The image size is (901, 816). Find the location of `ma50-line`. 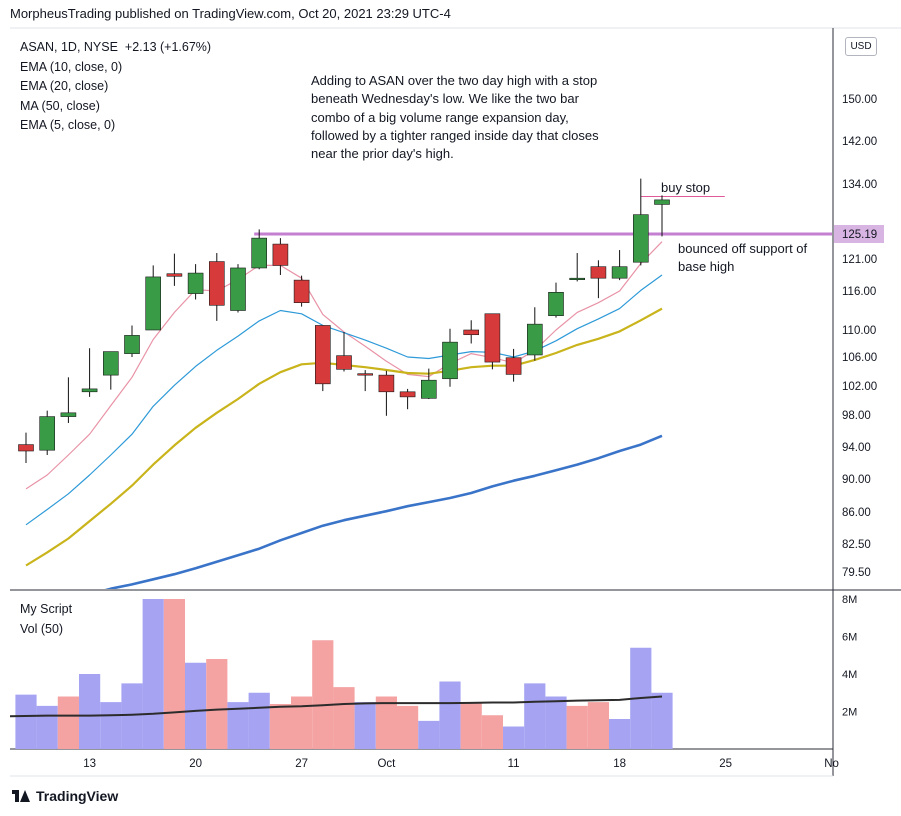

ma50-line is located at coordinates (383, 511).